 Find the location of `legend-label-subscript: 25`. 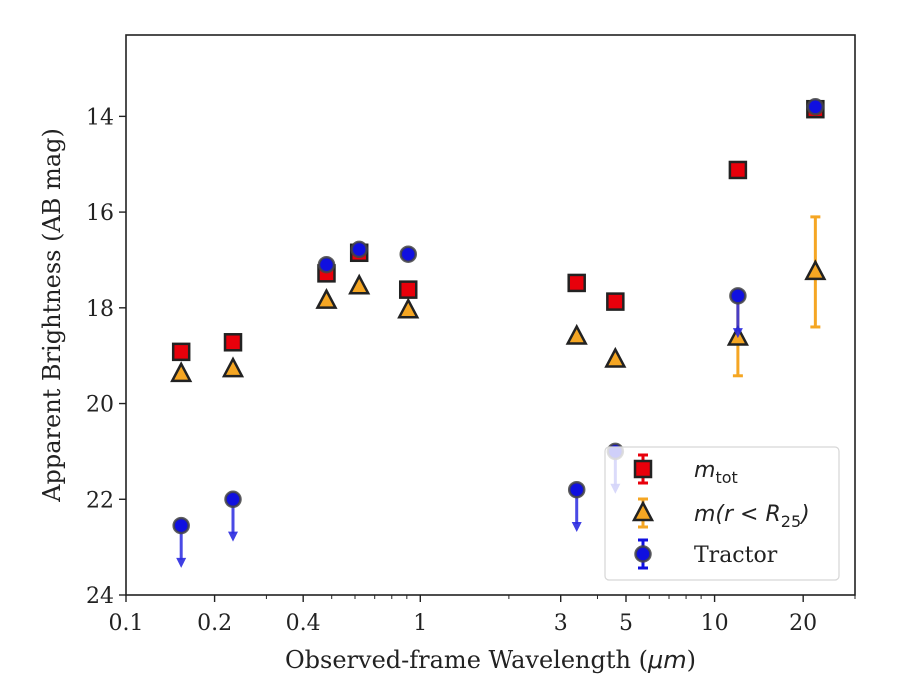

legend-label-subscript: 25 is located at coordinates (791, 521).